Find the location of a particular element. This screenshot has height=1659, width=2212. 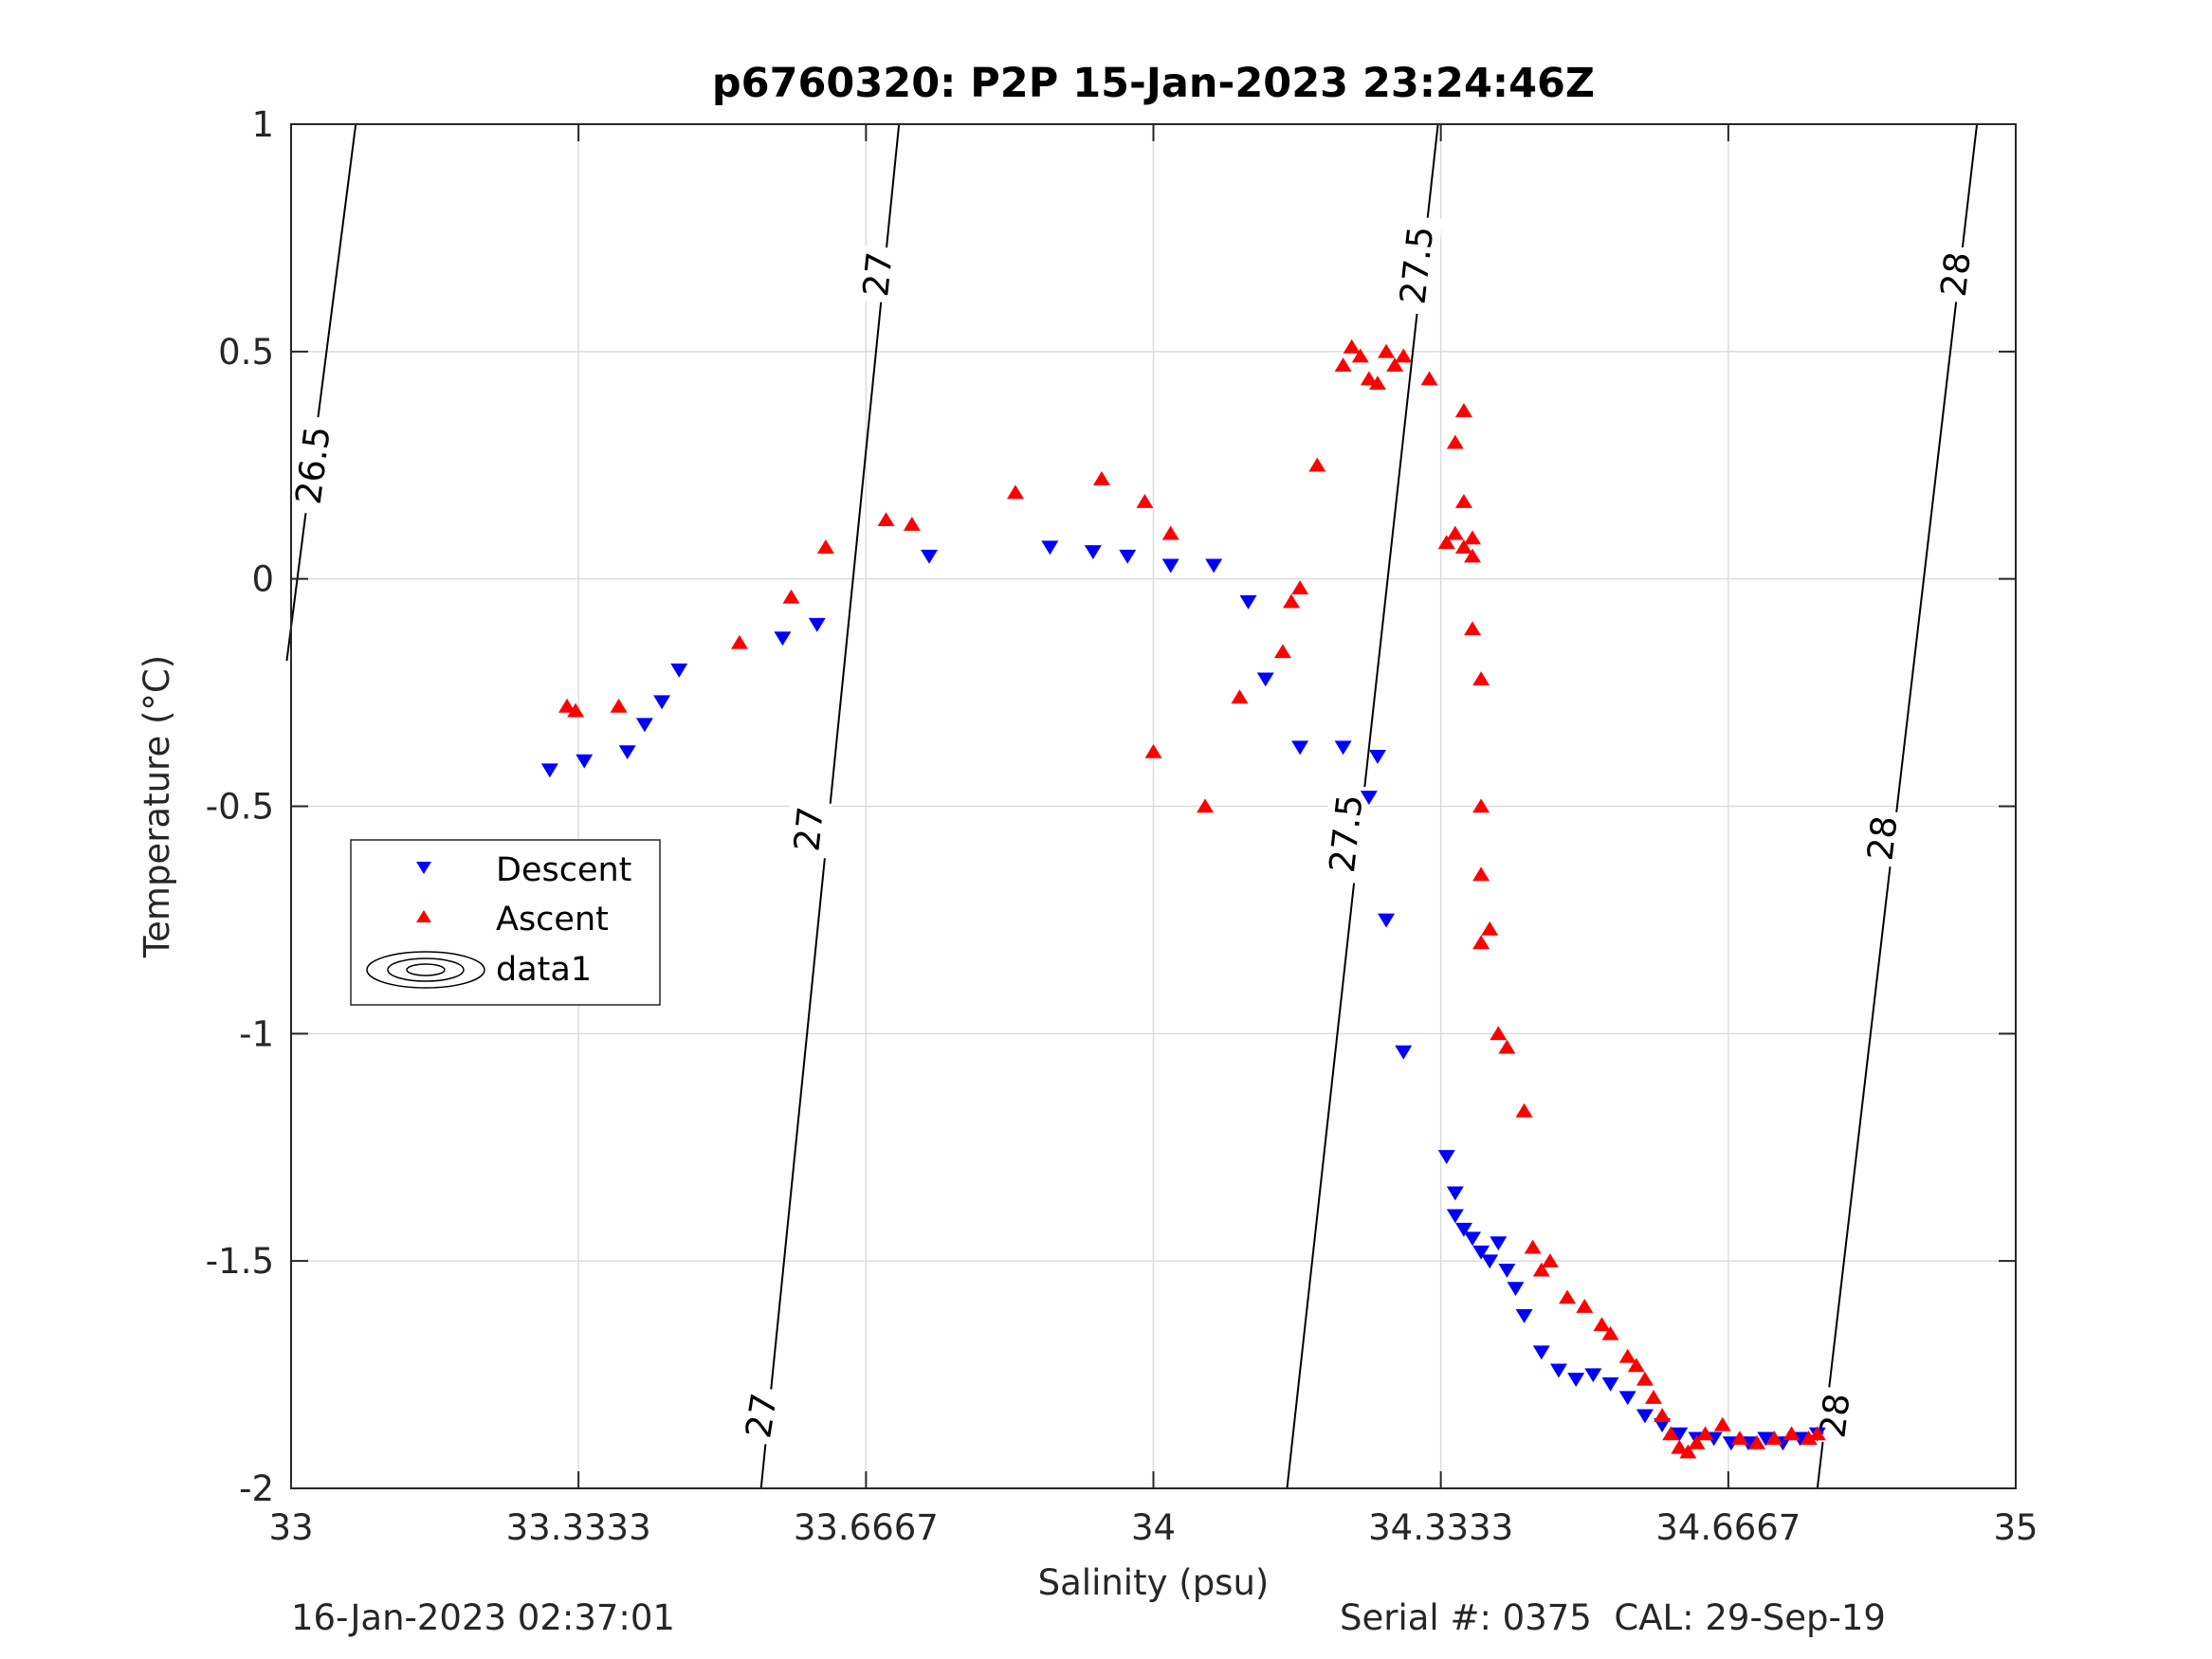

x-tick-label: 34.6667 is located at coordinates (1728, 1527).